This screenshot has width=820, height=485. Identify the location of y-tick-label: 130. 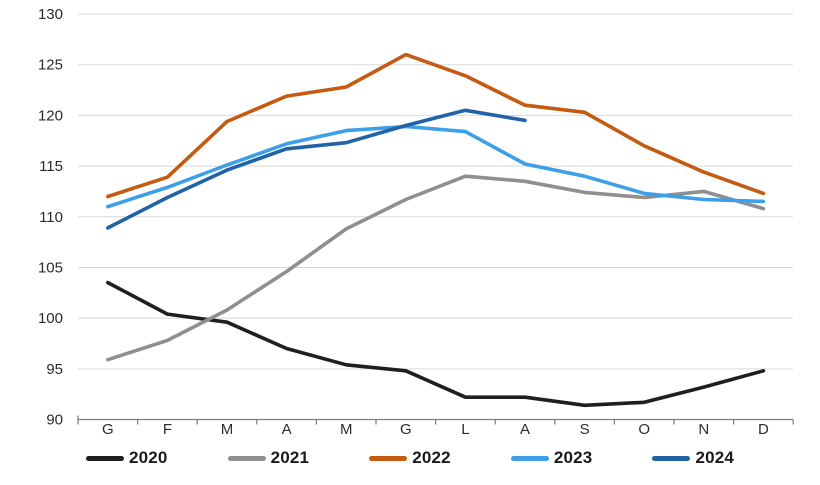
(50, 14).